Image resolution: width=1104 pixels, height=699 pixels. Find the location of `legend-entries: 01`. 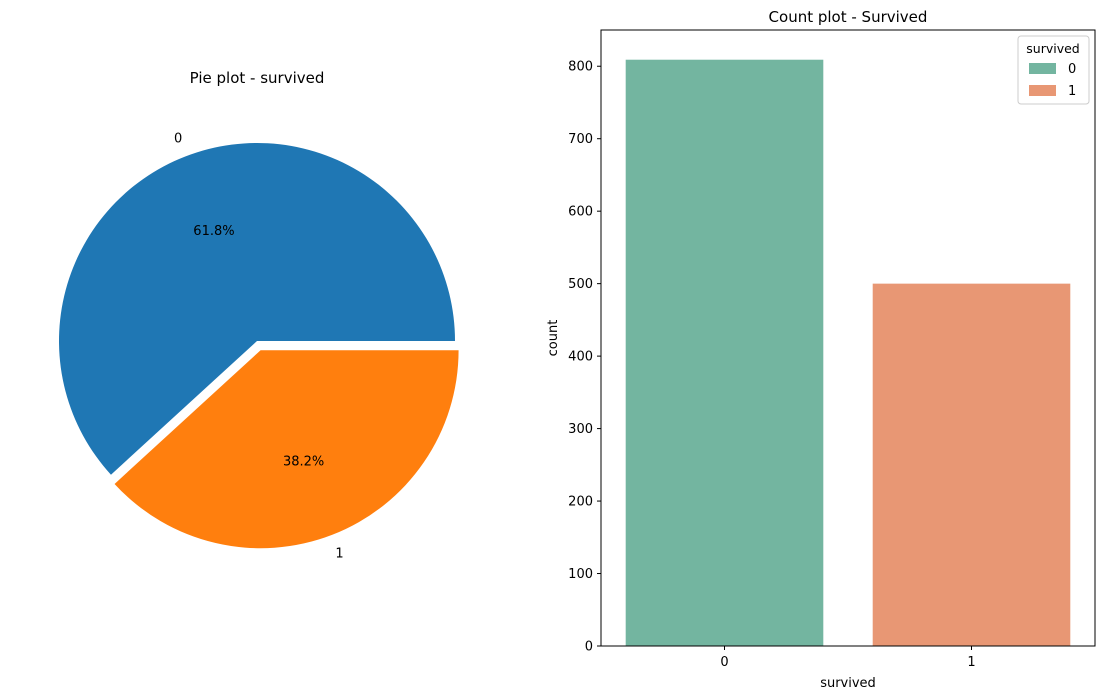

legend-entries: 01 is located at coordinates (1052, 80).